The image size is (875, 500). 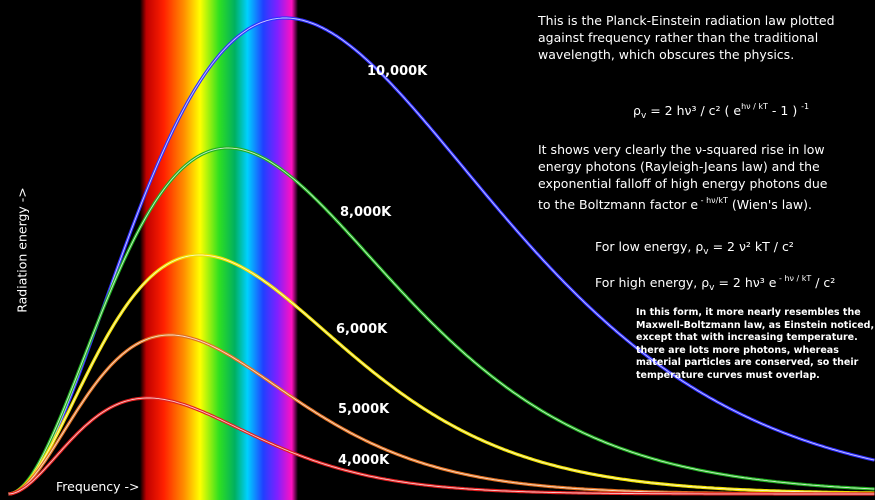 I want to click on text: (Wien's law)., so click(x=769, y=204).